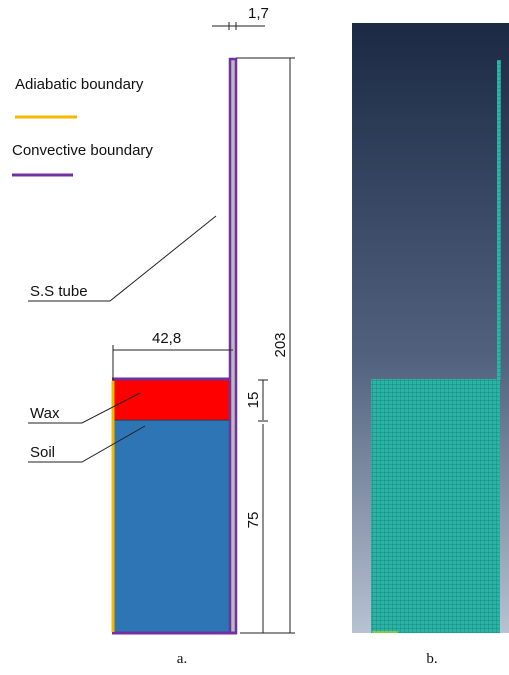  I want to click on mesh-tube, so click(499, 220).